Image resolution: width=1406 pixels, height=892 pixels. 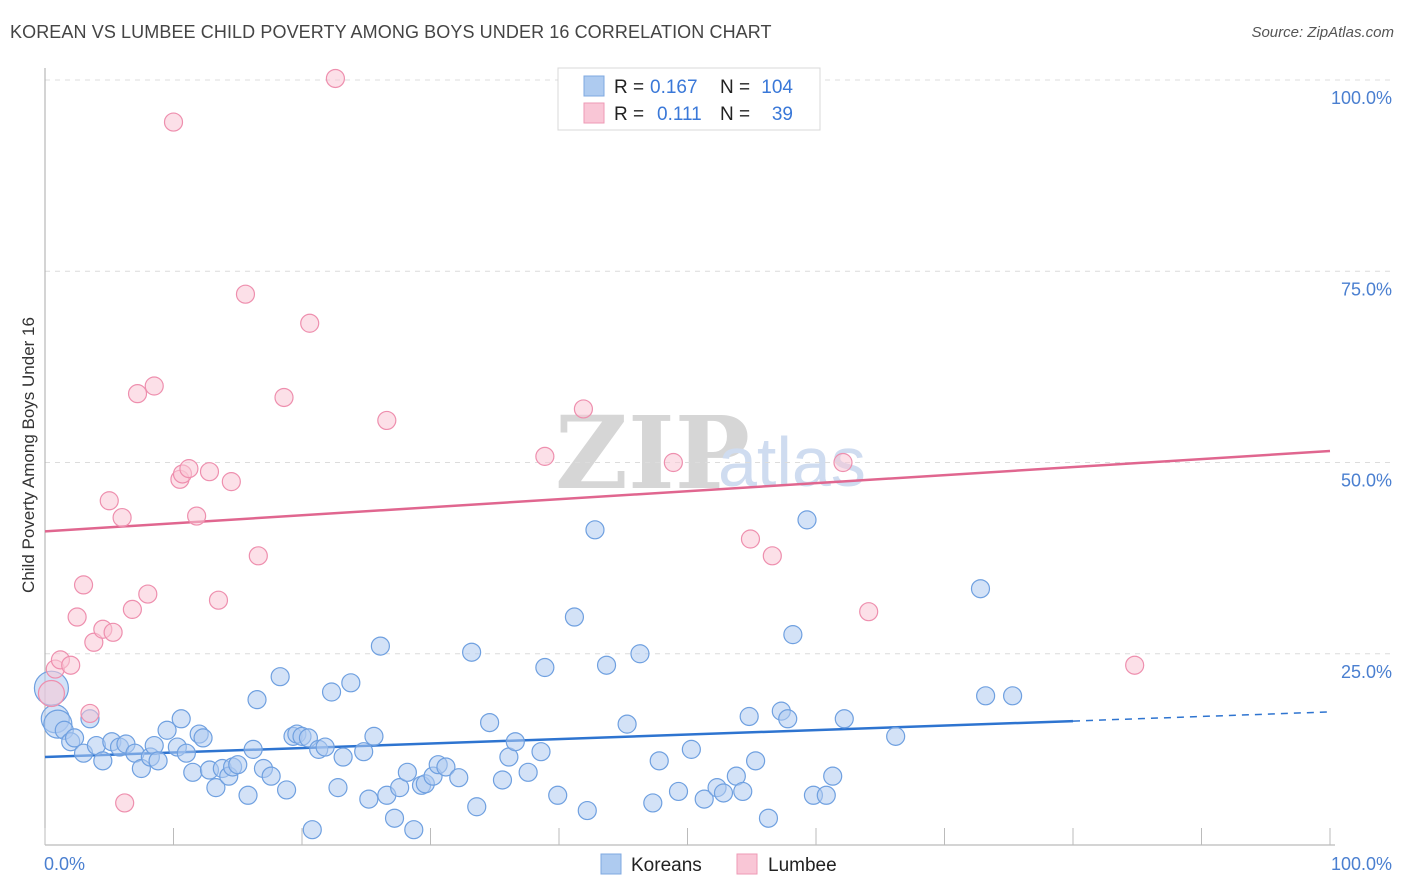 What do you see at coordinates (594, 86) in the screenshot?
I see `legend-swatch-koreans` at bounding box center [594, 86].